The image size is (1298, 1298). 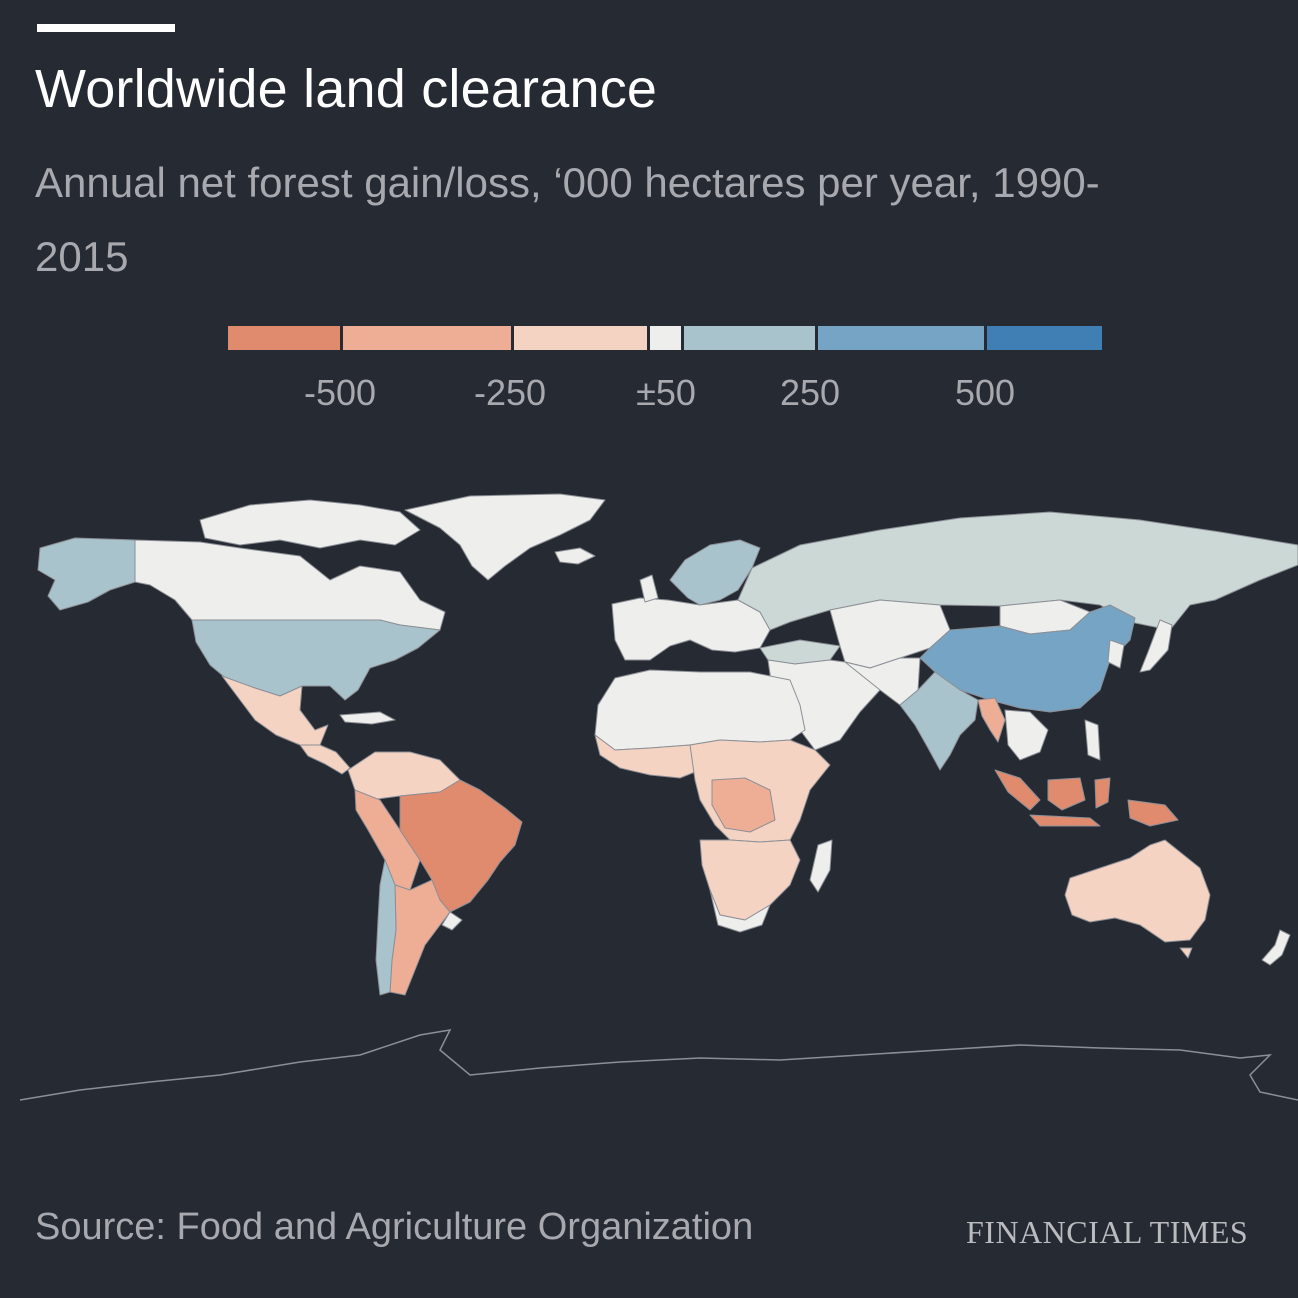 I want to click on region-antarctica-outline, so click(x=658, y=1065).